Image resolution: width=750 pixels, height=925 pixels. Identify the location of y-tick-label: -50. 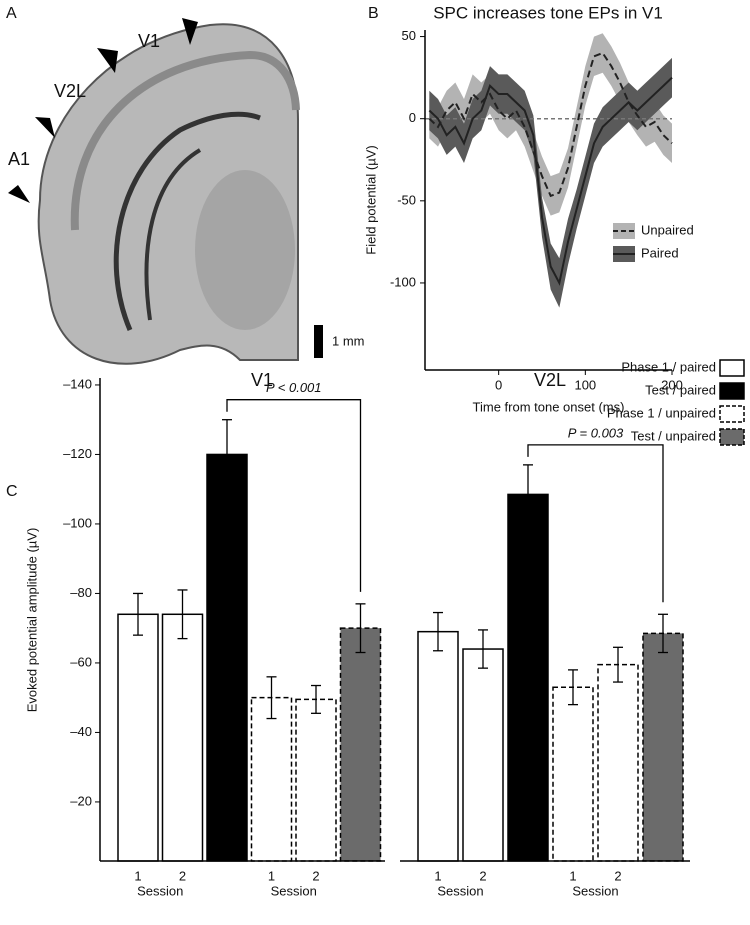
(406, 199).